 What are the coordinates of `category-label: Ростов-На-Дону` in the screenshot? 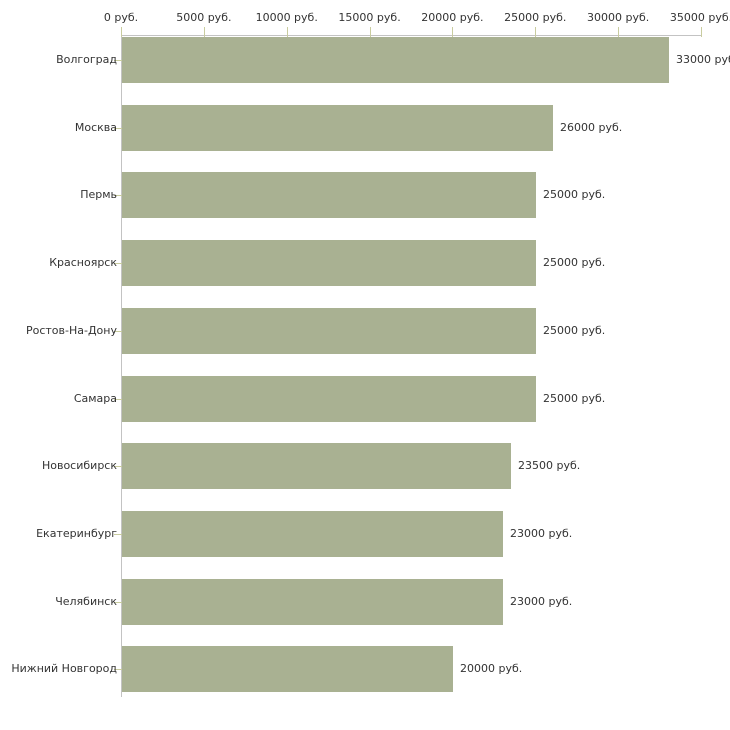 It's located at (71, 330).